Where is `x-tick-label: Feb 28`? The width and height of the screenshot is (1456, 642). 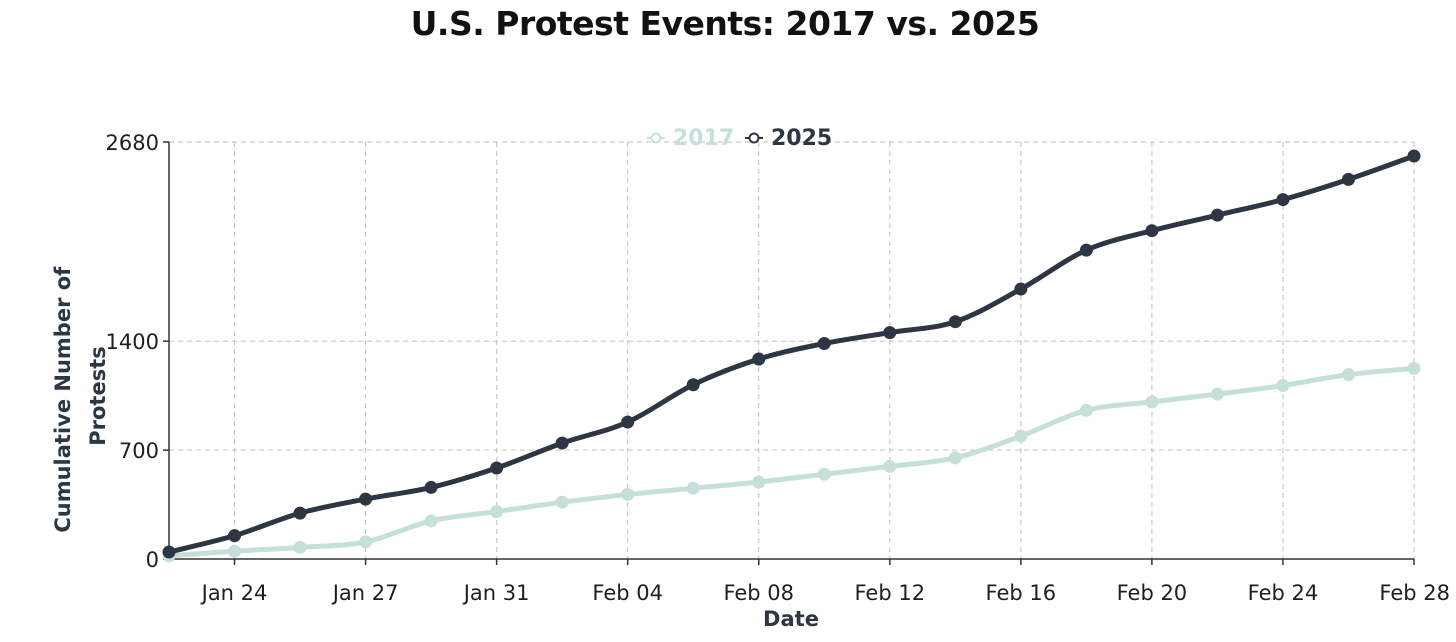
x-tick-label: Feb 28 is located at coordinates (1414, 593).